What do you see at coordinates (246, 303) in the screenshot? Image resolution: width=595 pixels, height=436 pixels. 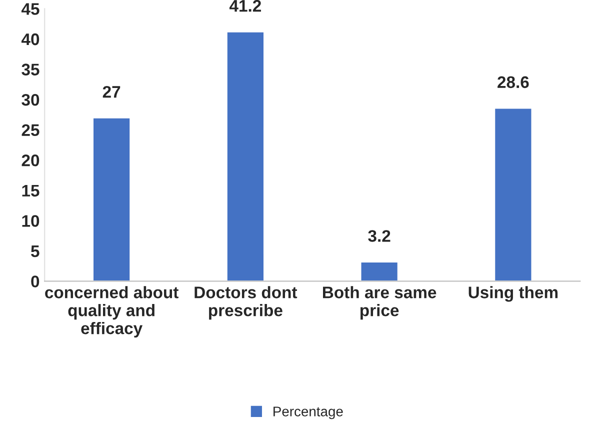 I see `x-tick-label: Doctors dont prescribe` at bounding box center [246, 303].